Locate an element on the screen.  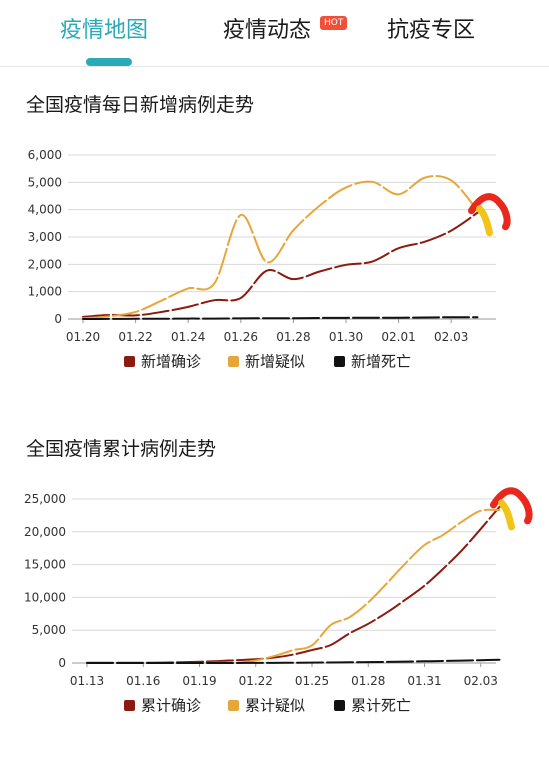
daily-y-tick-label: 1,000 is located at coordinates (45, 292).